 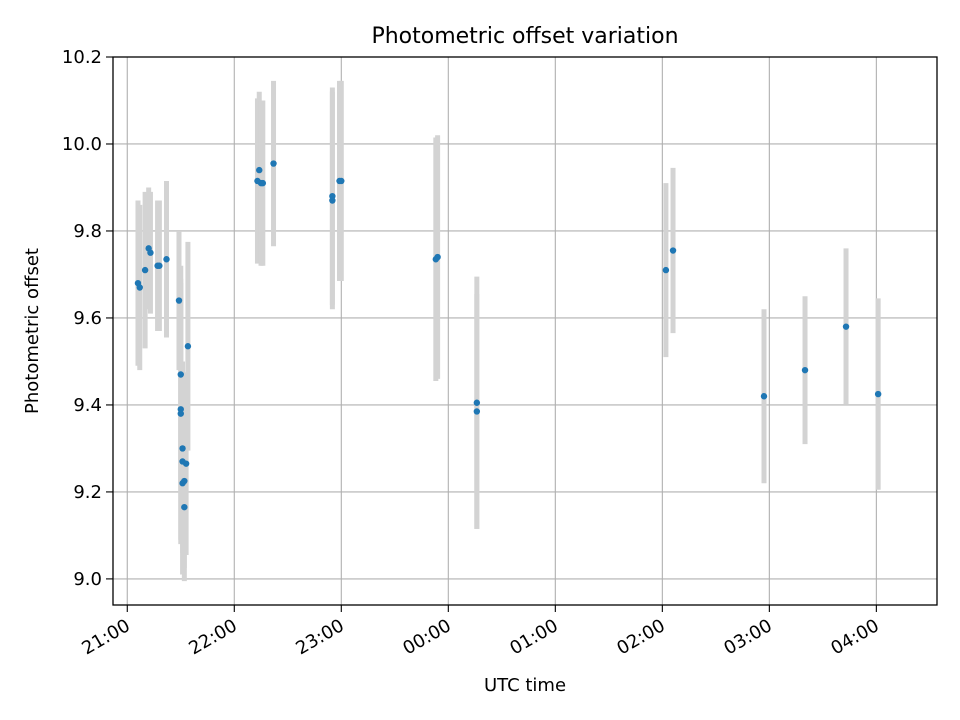 I want to click on y-axis: 9.0 9.2 9.4 9.6 9.8 10.0 10.2, so click(x=87, y=318).